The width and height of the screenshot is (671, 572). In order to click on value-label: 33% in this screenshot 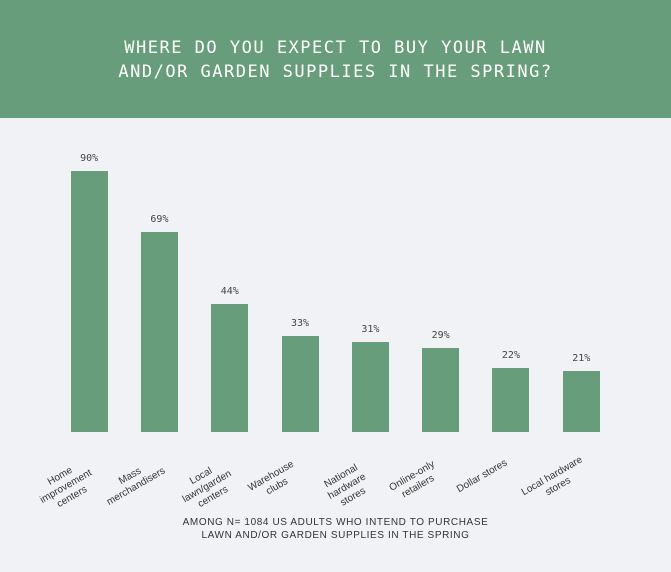, I will do `click(300, 324)`.